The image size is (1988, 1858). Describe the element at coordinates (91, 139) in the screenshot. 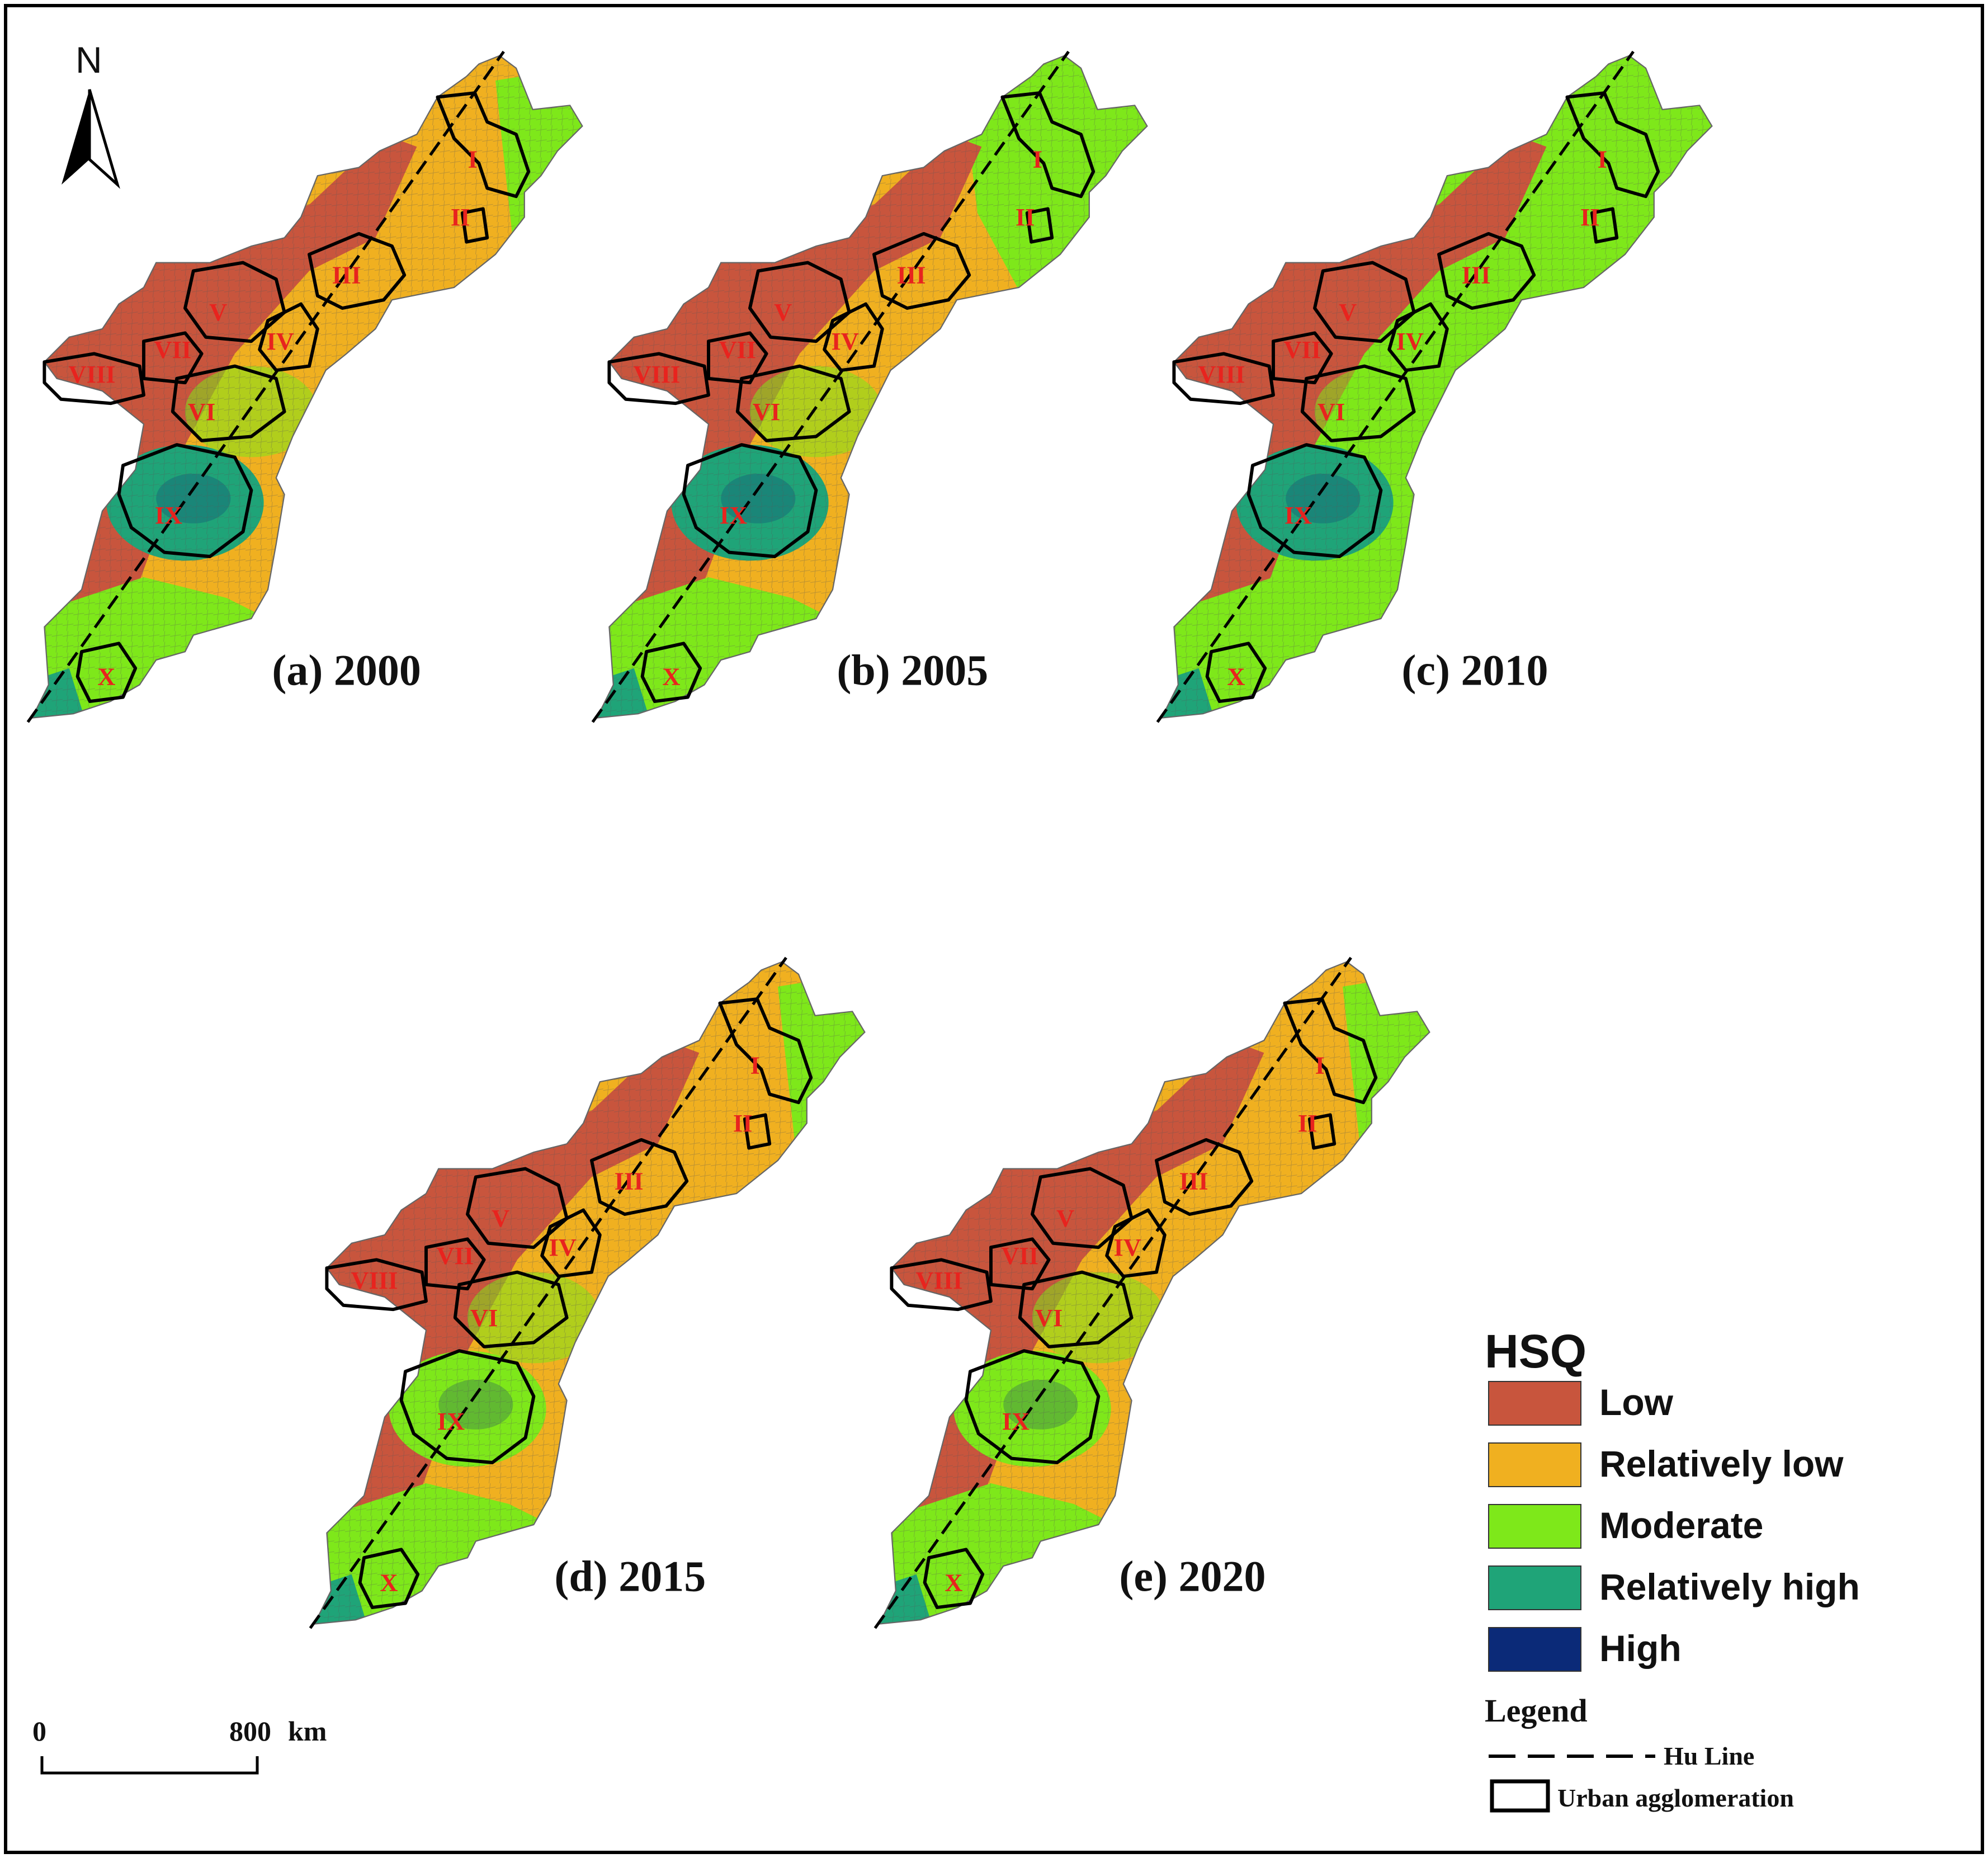

I see `north-arrow-icon` at that location.